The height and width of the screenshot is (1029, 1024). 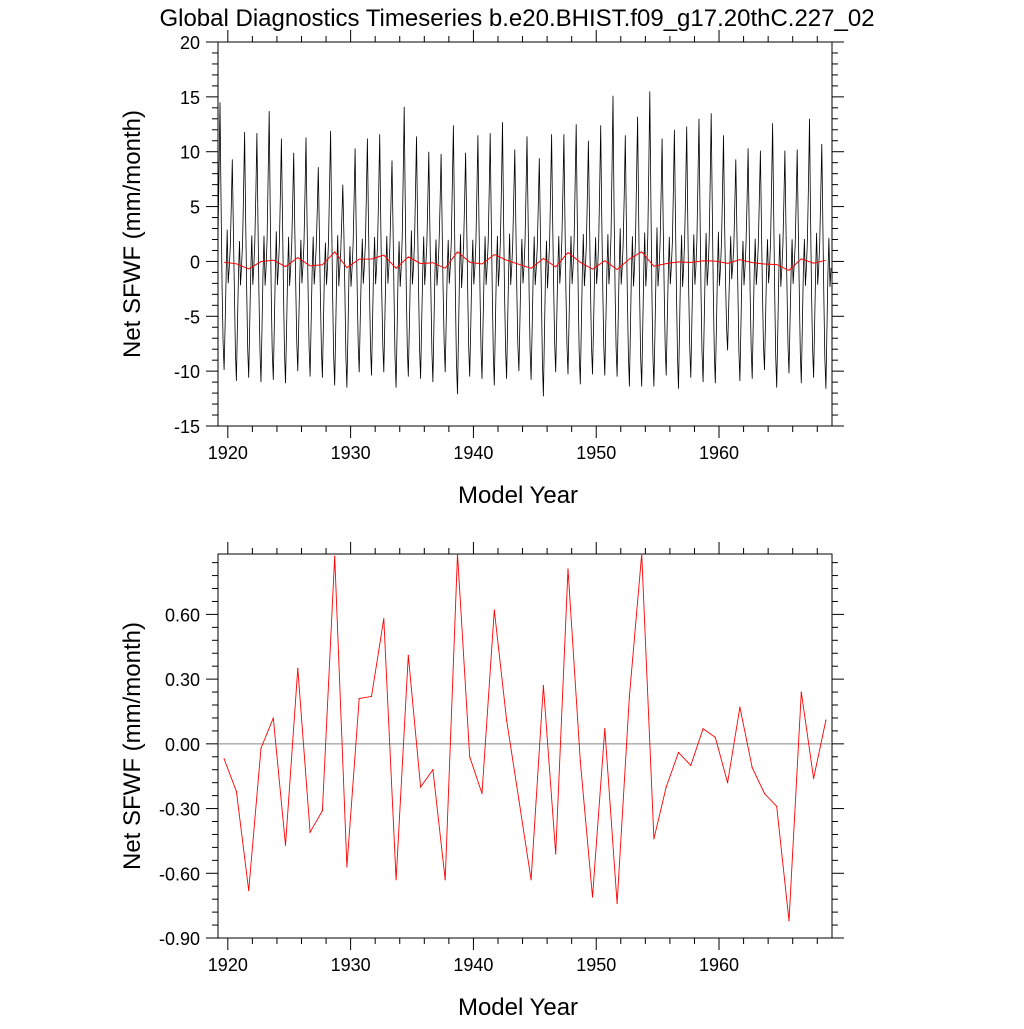 I want to click on annual-x-axis-label: Model Year, so click(x=518, y=1007).